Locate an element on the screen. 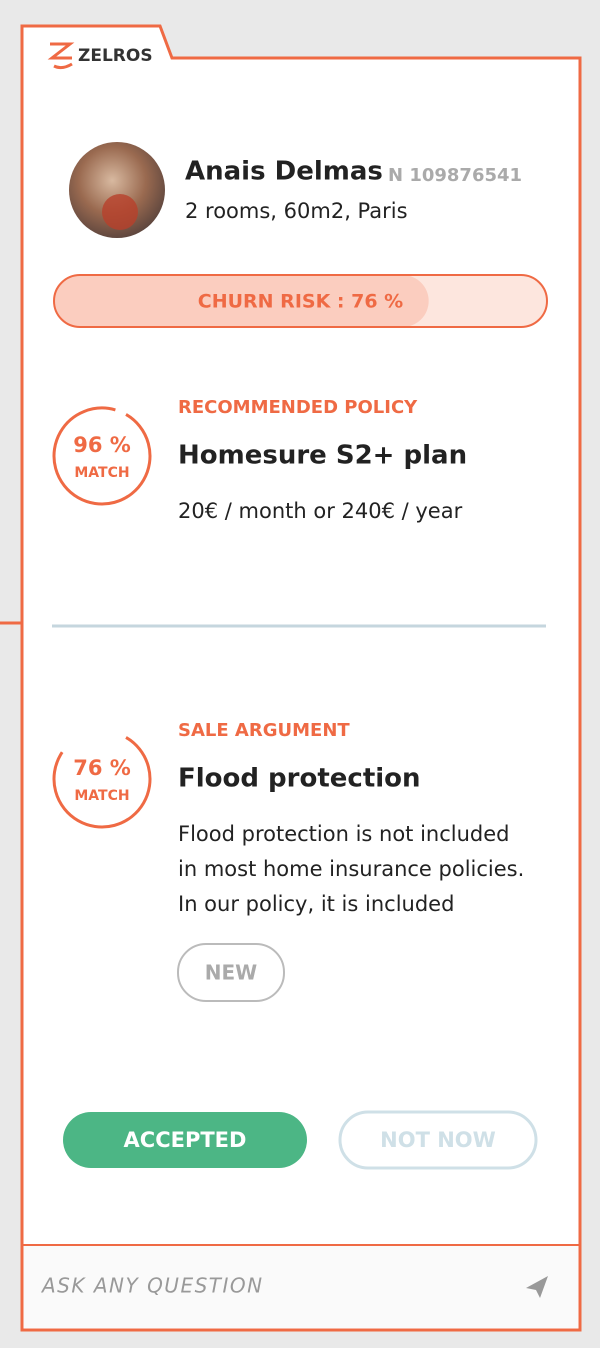  description: in most home insurance policies. is located at coordinates (351, 869).